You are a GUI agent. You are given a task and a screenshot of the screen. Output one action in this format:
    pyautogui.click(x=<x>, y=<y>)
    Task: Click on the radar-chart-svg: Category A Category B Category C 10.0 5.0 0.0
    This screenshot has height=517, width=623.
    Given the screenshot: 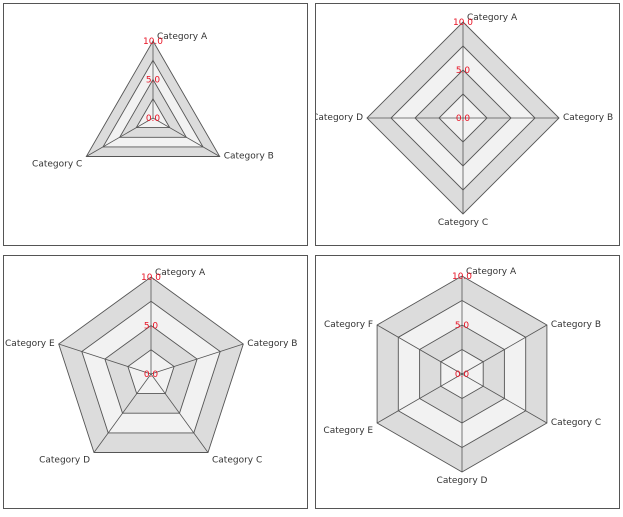 What is the action you would take?
    pyautogui.click(x=153, y=101)
    